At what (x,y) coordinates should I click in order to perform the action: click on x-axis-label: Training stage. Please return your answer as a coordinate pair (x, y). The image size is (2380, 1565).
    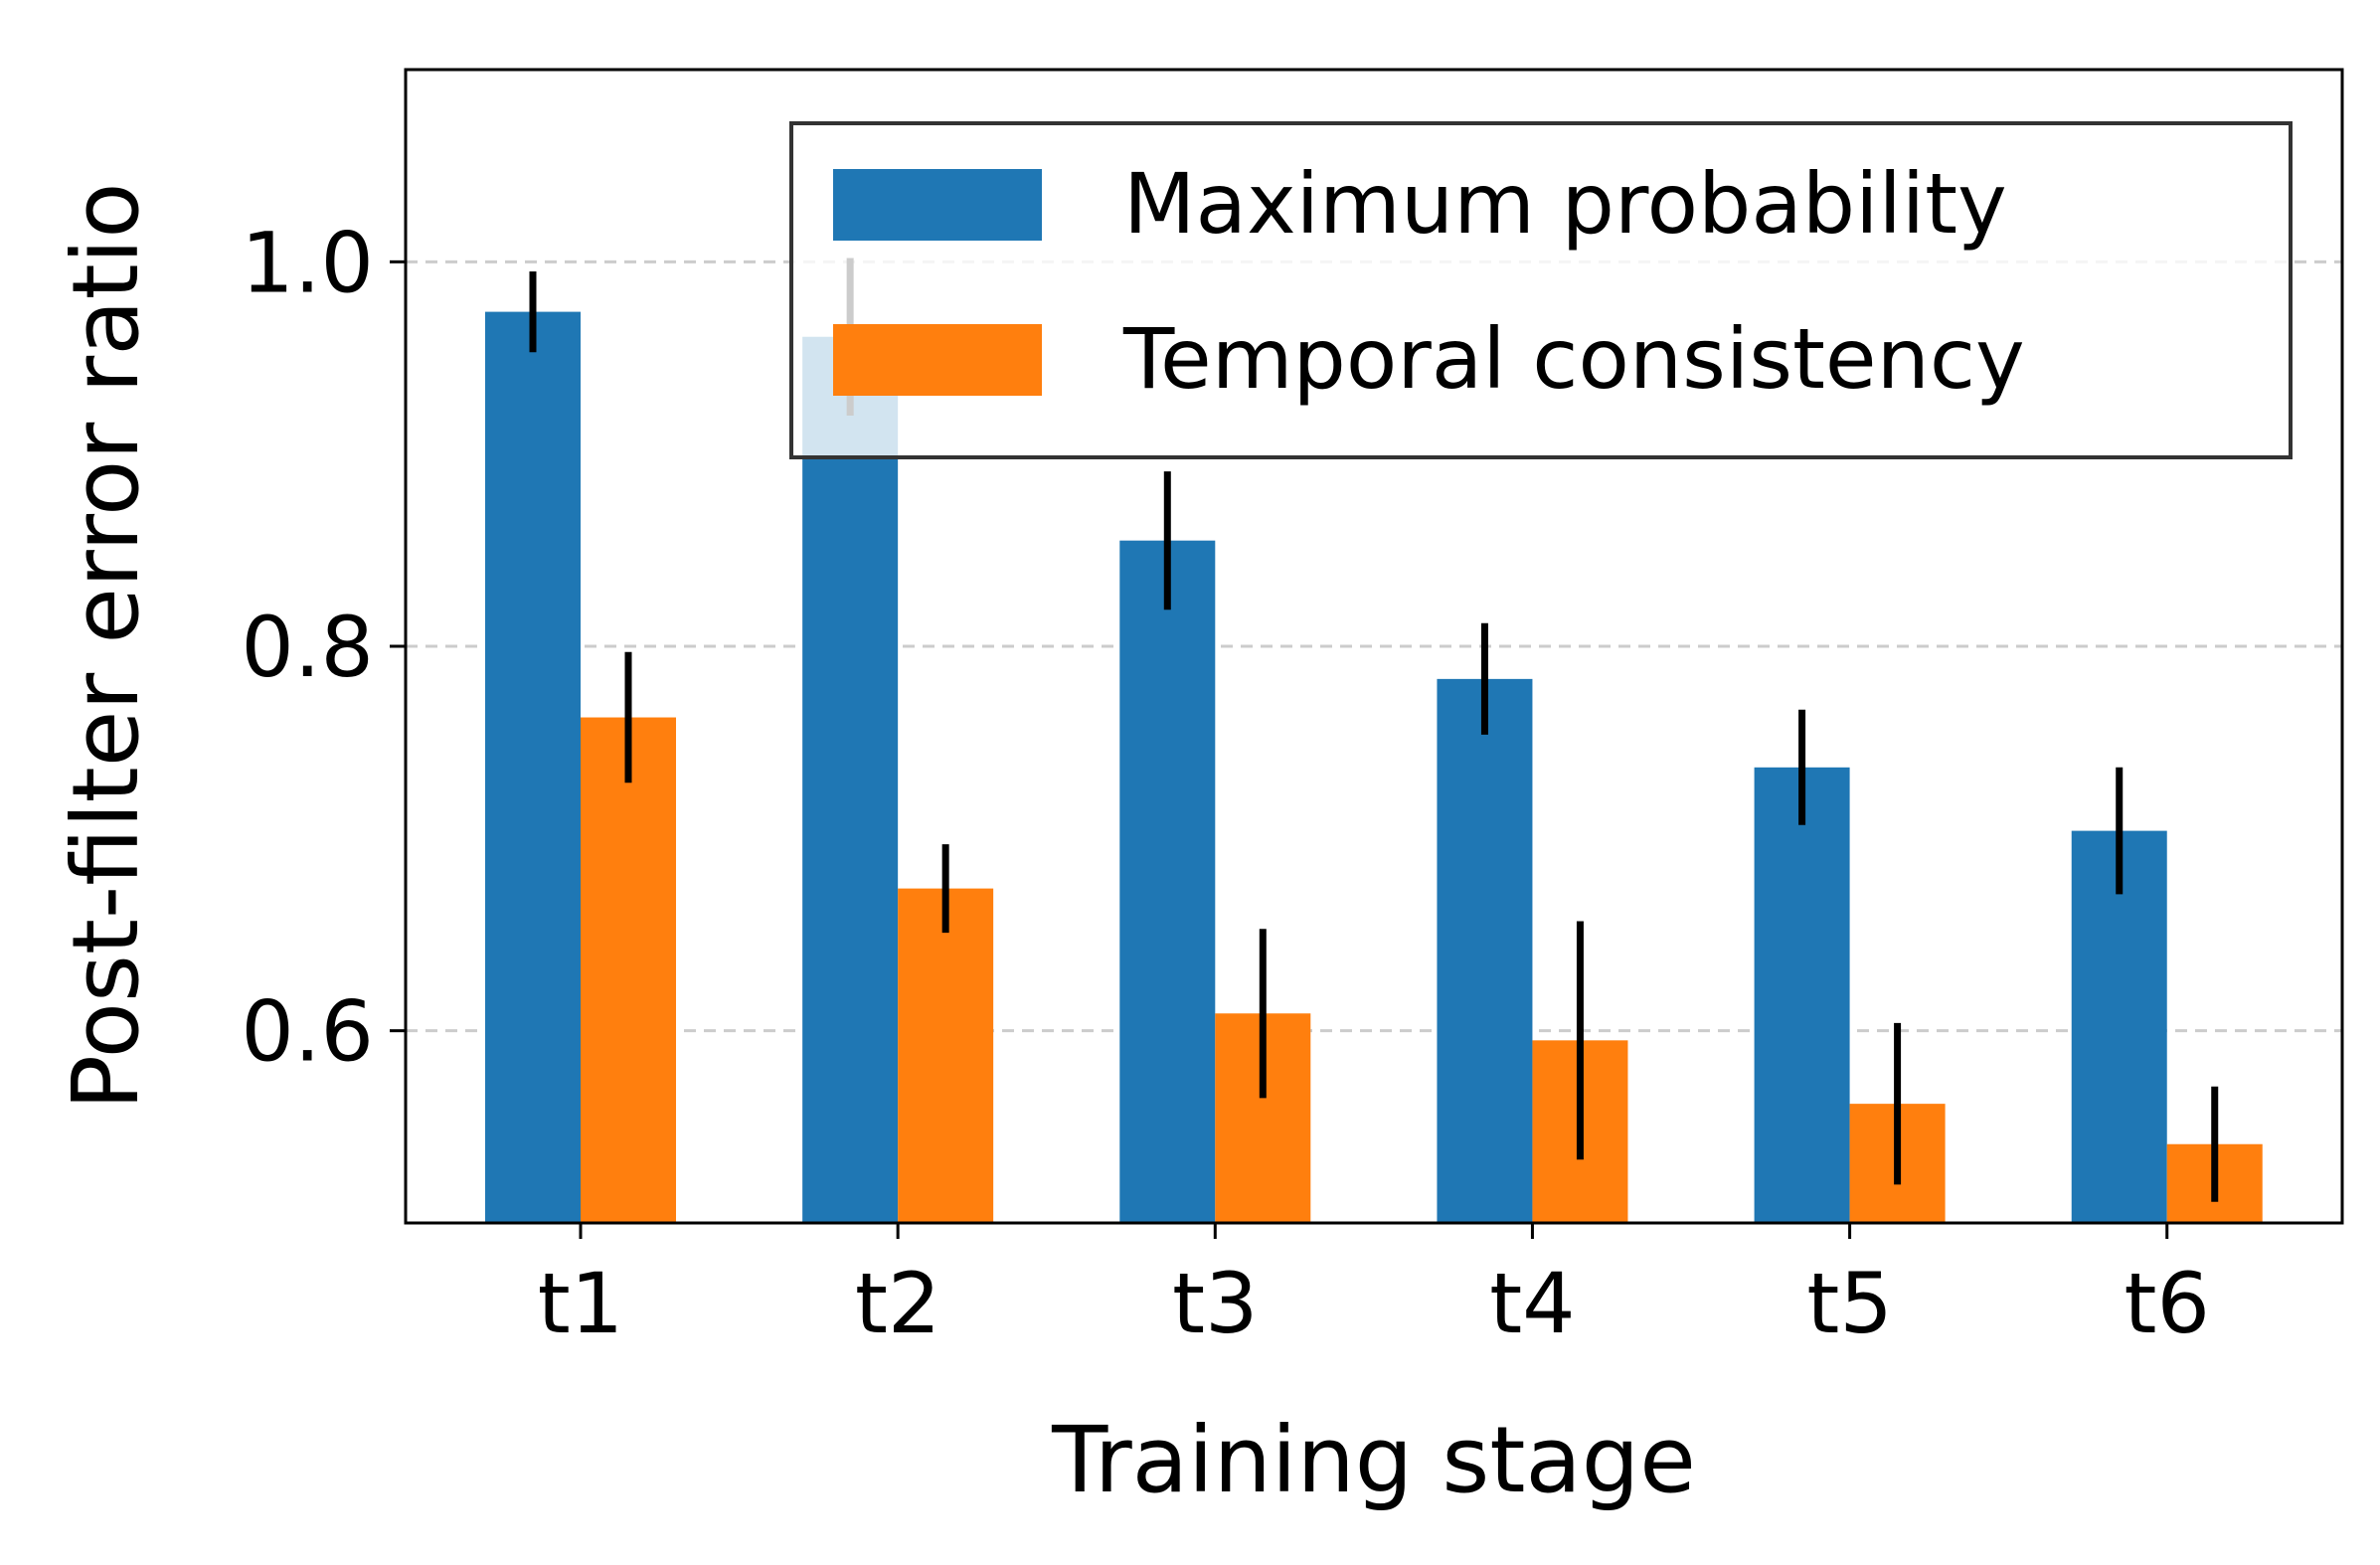
    Looking at the image, I should click on (1373, 1460).